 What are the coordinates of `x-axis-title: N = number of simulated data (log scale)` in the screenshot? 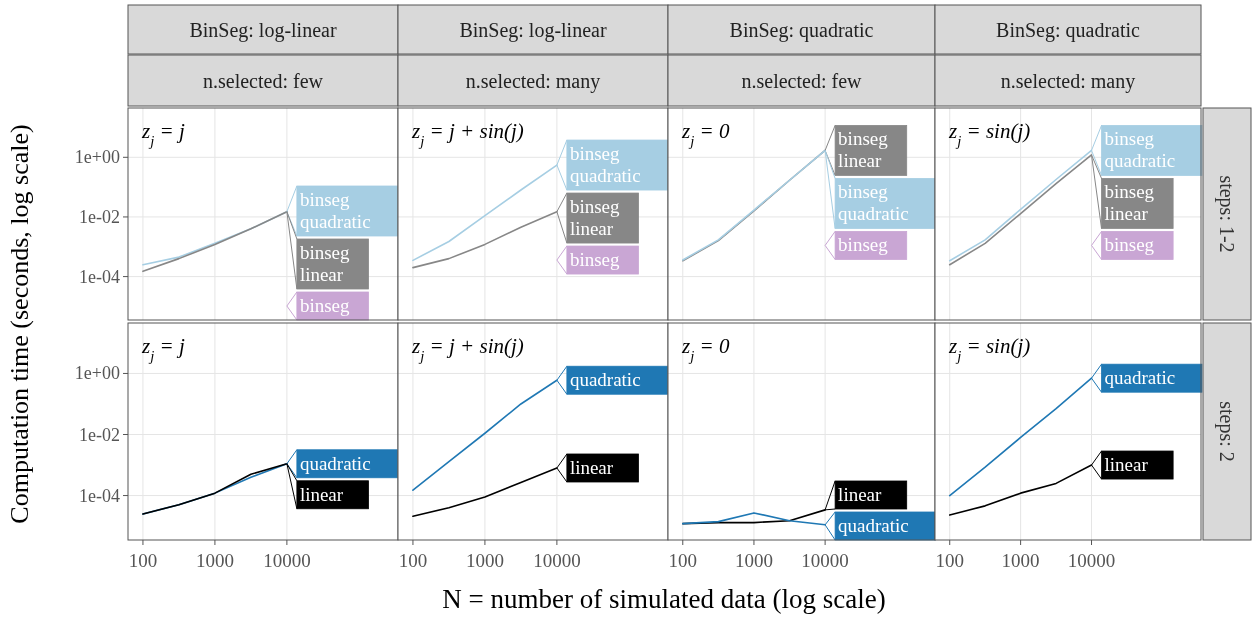 It's located at (664, 599).